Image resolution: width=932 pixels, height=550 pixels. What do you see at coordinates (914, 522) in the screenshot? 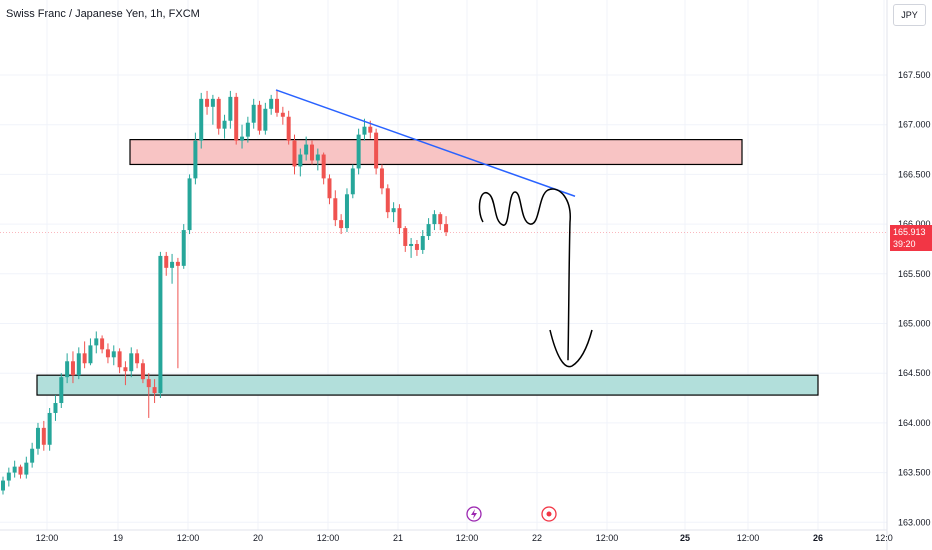
I see `price-tick-label: 163.000` at bounding box center [914, 522].